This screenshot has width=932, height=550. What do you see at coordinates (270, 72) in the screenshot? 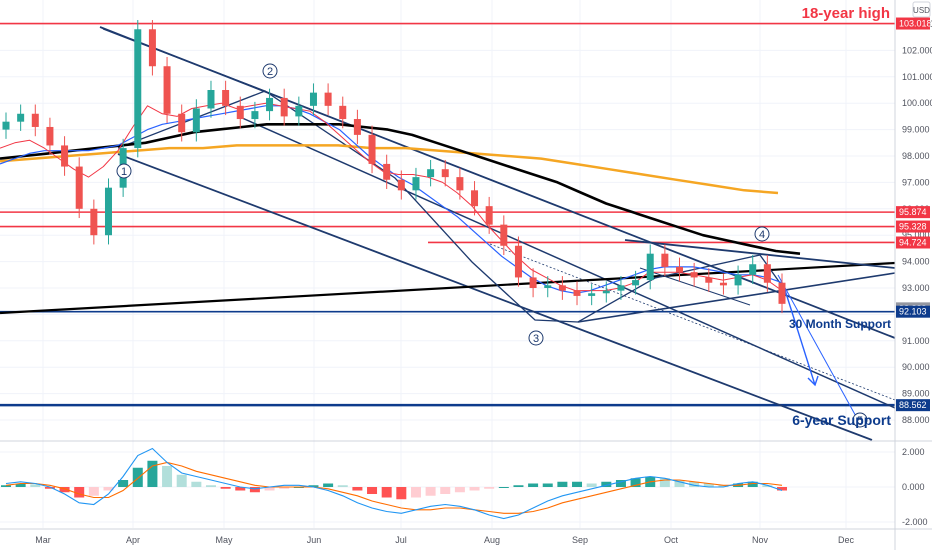
I see `wave-label-text: 2` at bounding box center [270, 72].